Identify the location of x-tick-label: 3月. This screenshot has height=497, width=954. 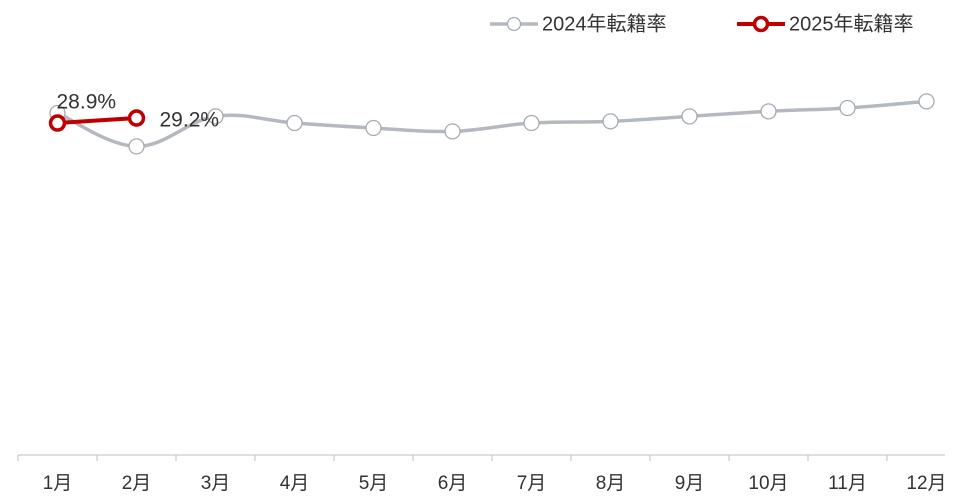
(216, 483).